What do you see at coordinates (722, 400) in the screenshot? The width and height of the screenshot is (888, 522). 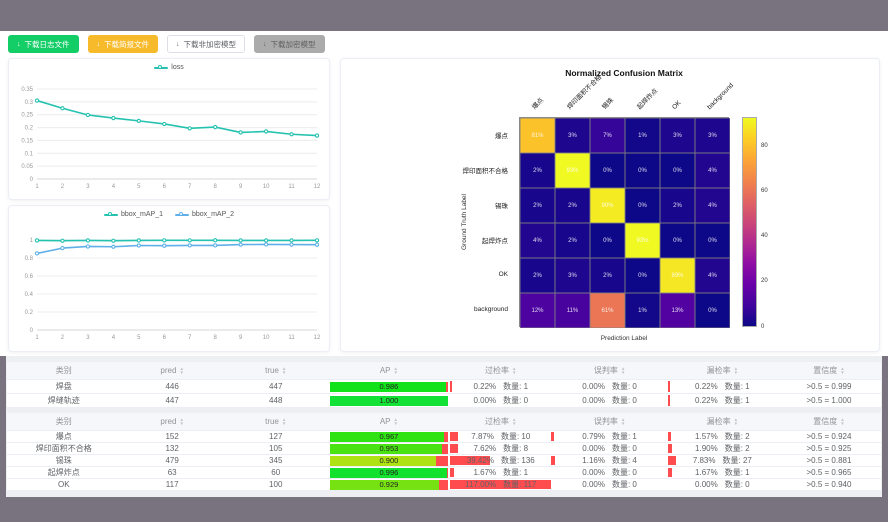 I see `rate-cell: 0.22% 数量: 1` at bounding box center [722, 400].